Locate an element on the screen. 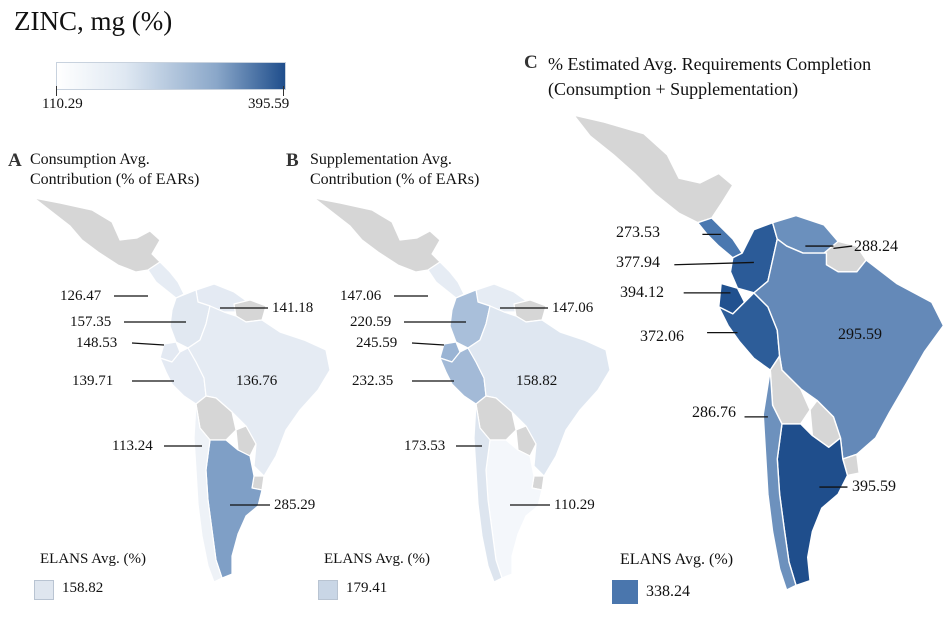 The height and width of the screenshot is (617, 952). panel-b-value-brazil: 158.82 is located at coordinates (537, 381).